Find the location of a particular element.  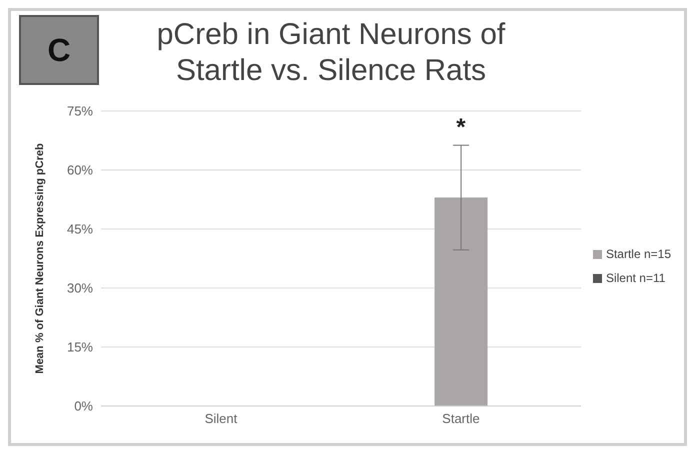

y-tick-label: 45% is located at coordinates (80, 229).